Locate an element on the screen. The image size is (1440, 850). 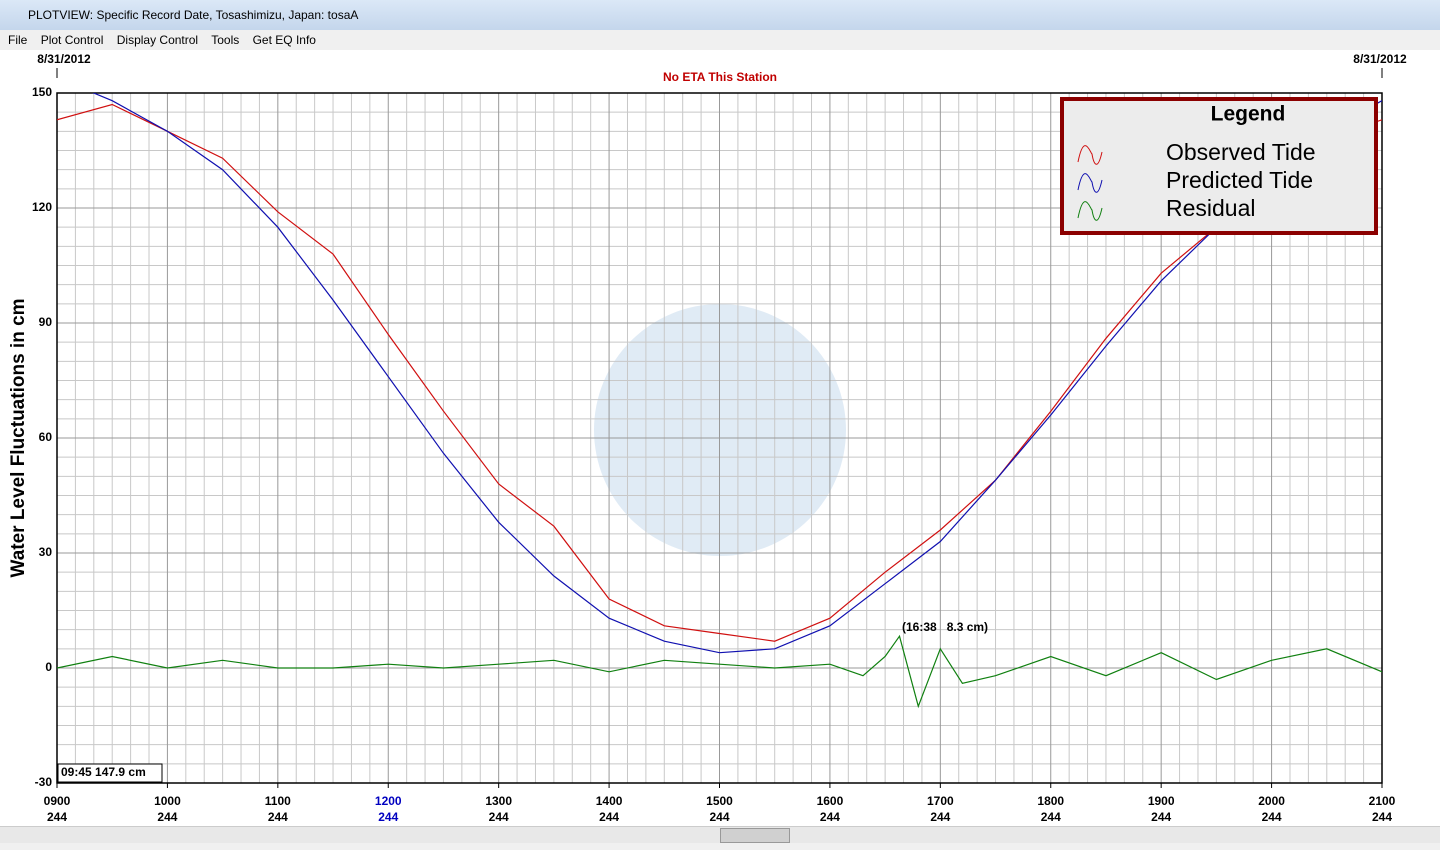
y-tick-label: -30 is located at coordinates (44, 782).